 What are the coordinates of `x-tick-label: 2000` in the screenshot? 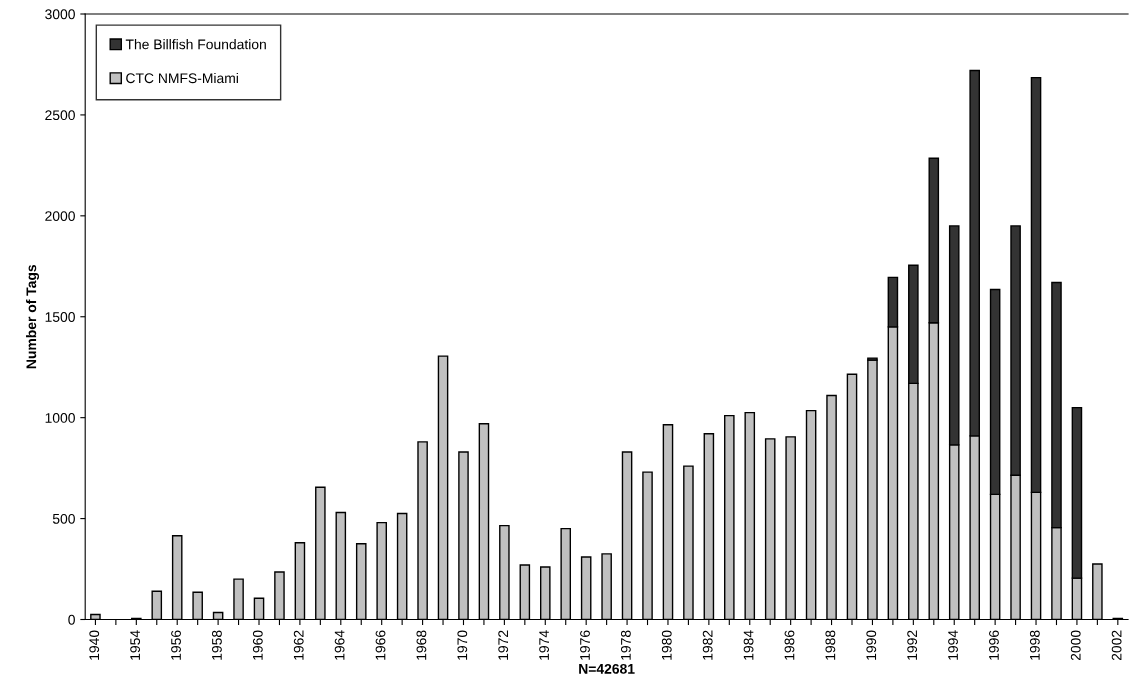 It's located at (1075, 645).